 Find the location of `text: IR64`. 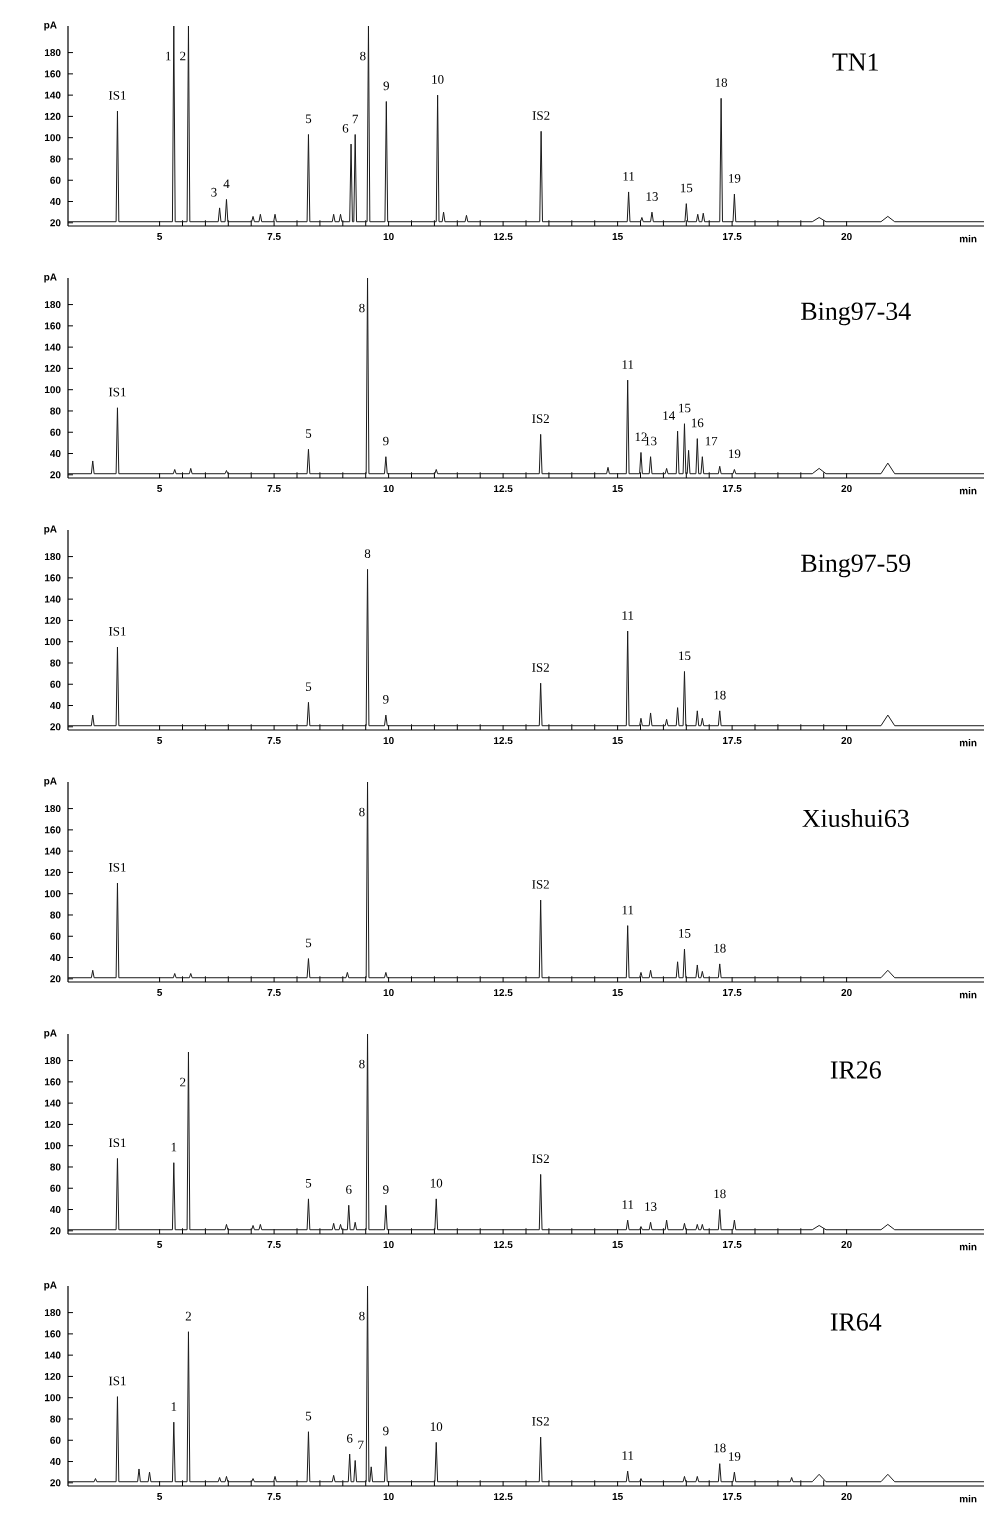

text: IR64 is located at coordinates (856, 1322).